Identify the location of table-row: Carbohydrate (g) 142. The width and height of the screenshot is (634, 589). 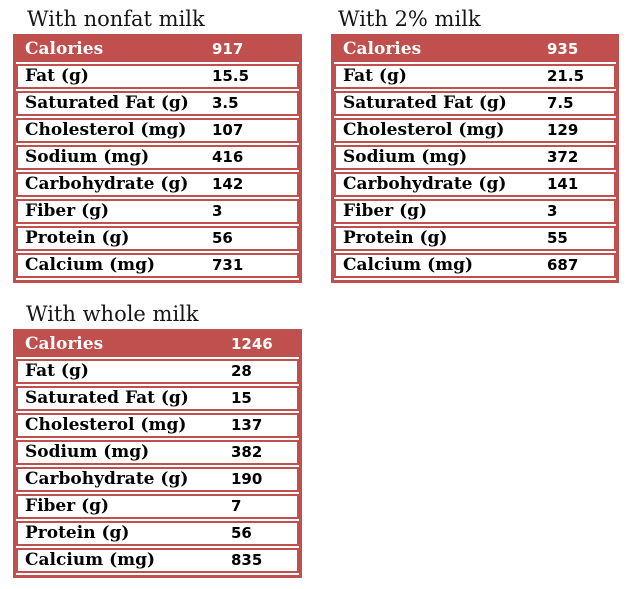
(157, 184).